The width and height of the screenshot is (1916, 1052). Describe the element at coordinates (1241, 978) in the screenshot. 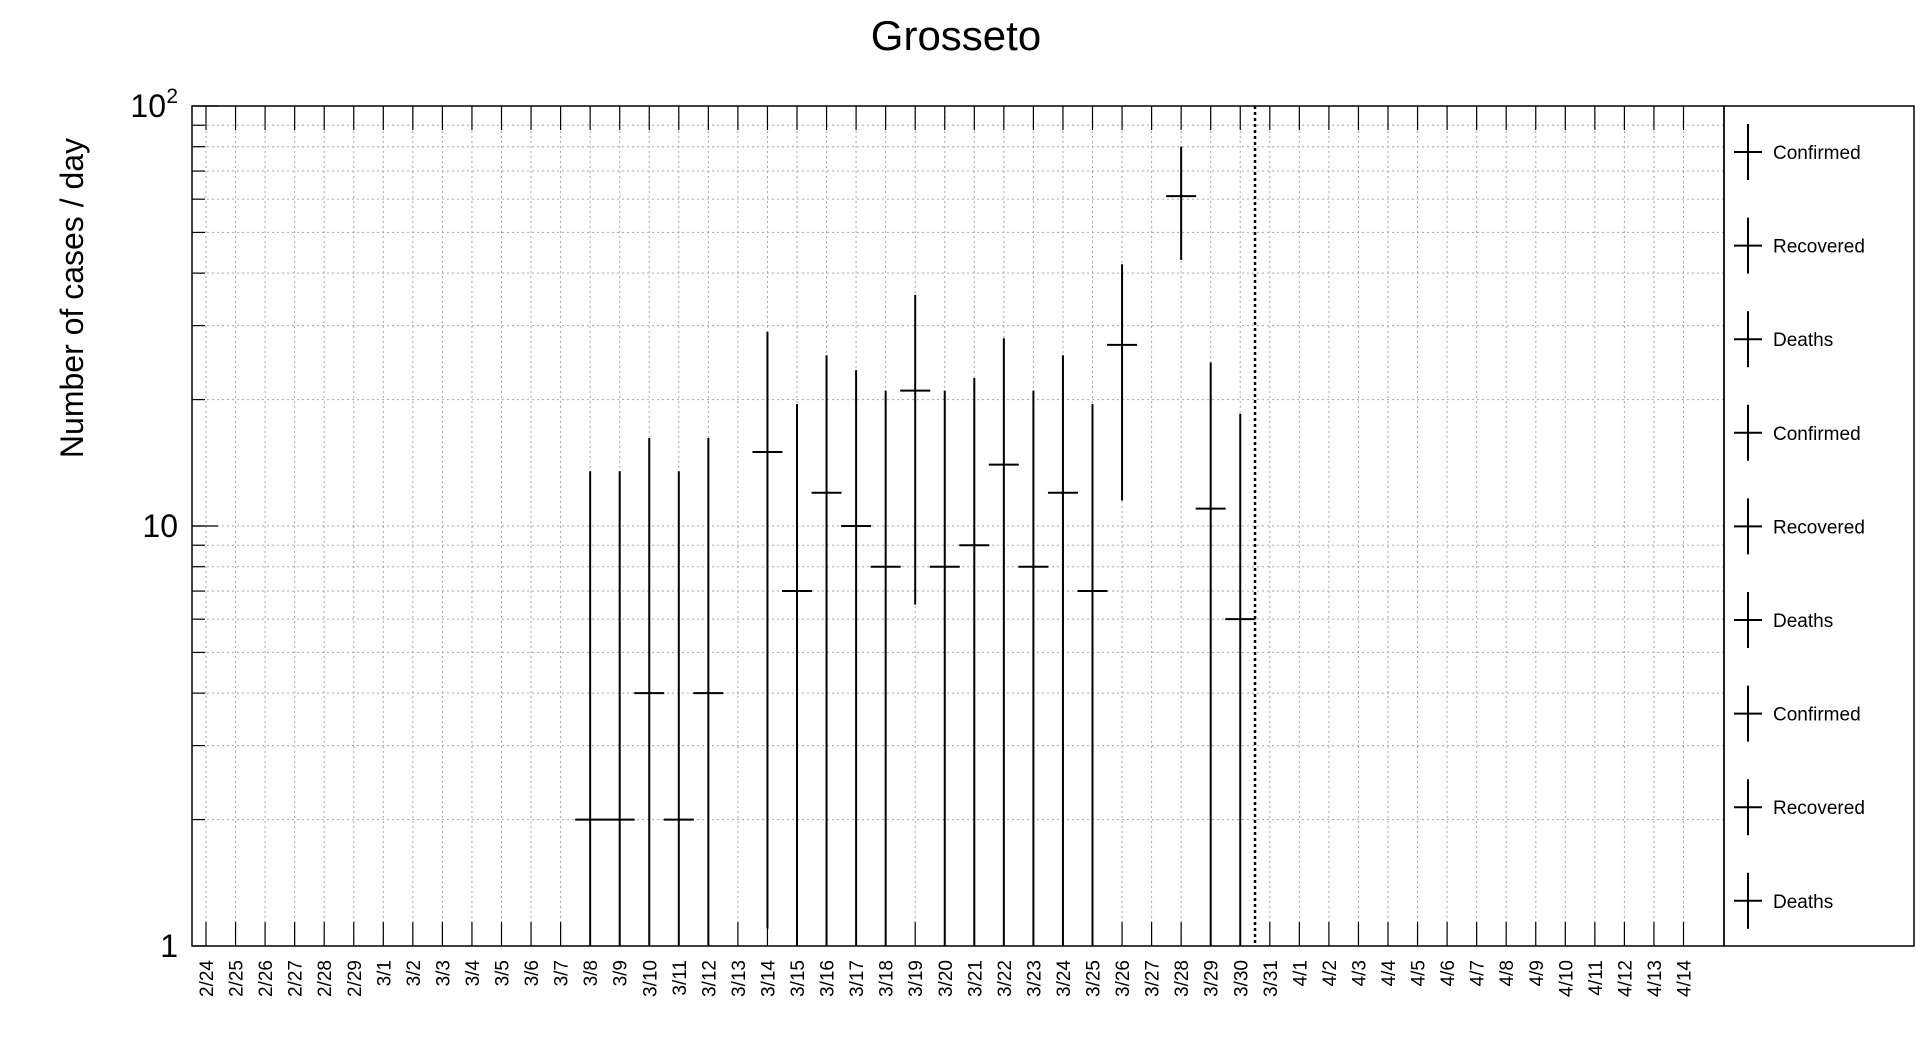

I see `x-tick-label: 3/30` at that location.